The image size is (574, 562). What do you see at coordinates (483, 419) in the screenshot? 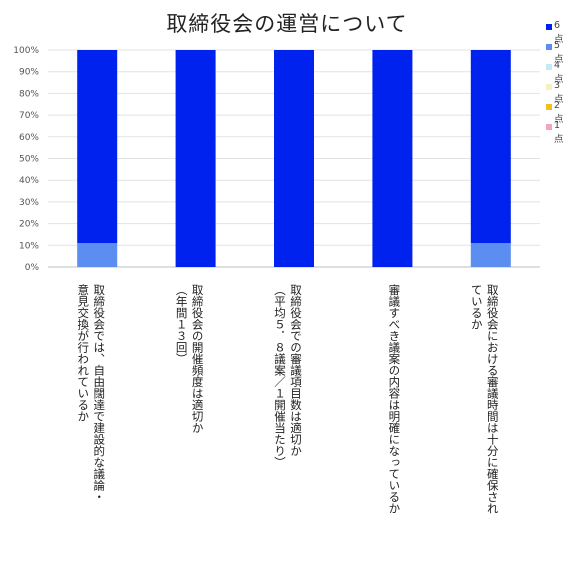
I see `category-label: 取締役会における審議時間は十分に確保され ているか` at bounding box center [483, 419].